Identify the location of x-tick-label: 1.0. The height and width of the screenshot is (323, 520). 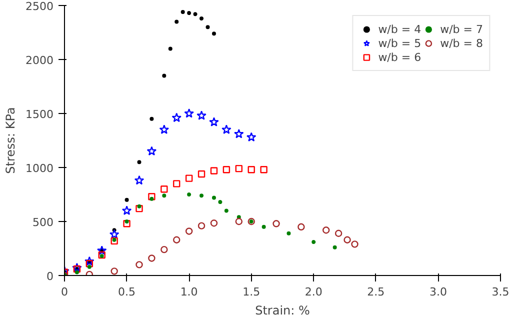
(189, 292).